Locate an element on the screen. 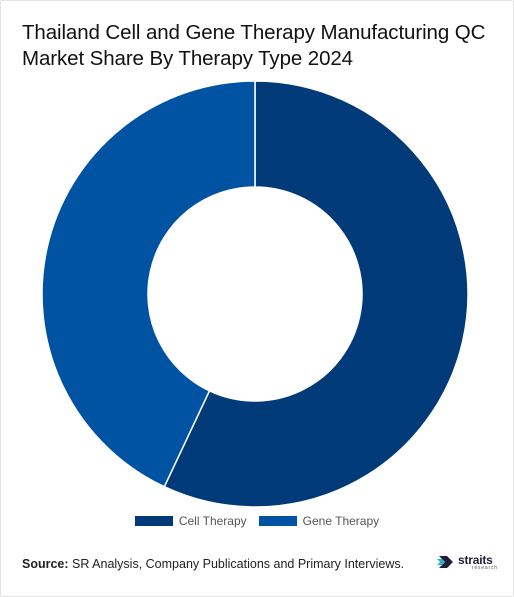 This screenshot has width=514, height=597. logo-sub: research is located at coordinates (485, 567).